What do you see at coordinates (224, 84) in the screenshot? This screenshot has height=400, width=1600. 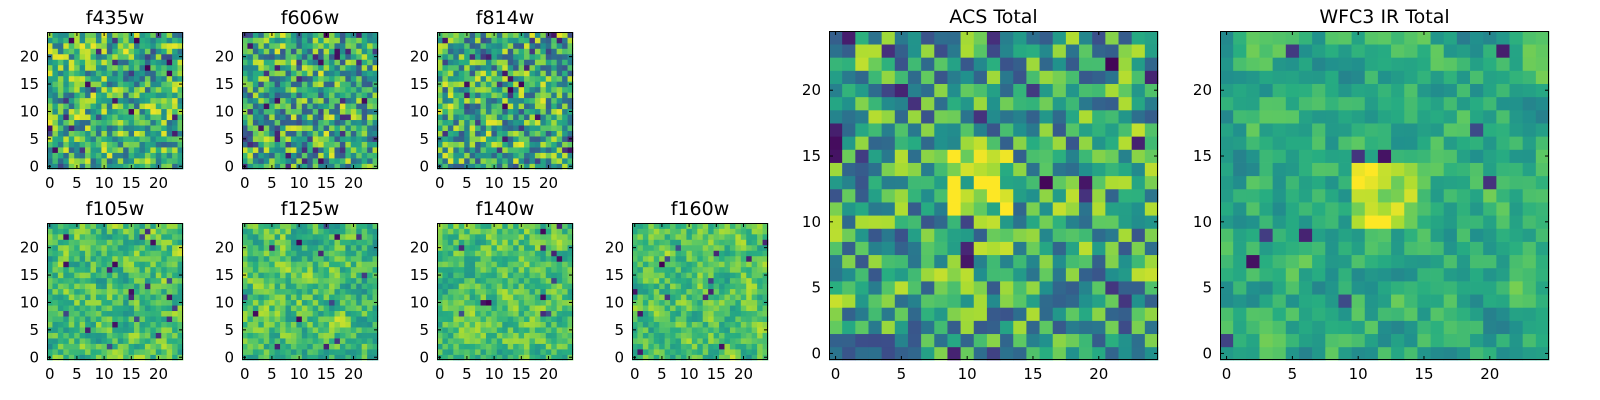 I see `y-tick-label: 15` at bounding box center [224, 84].